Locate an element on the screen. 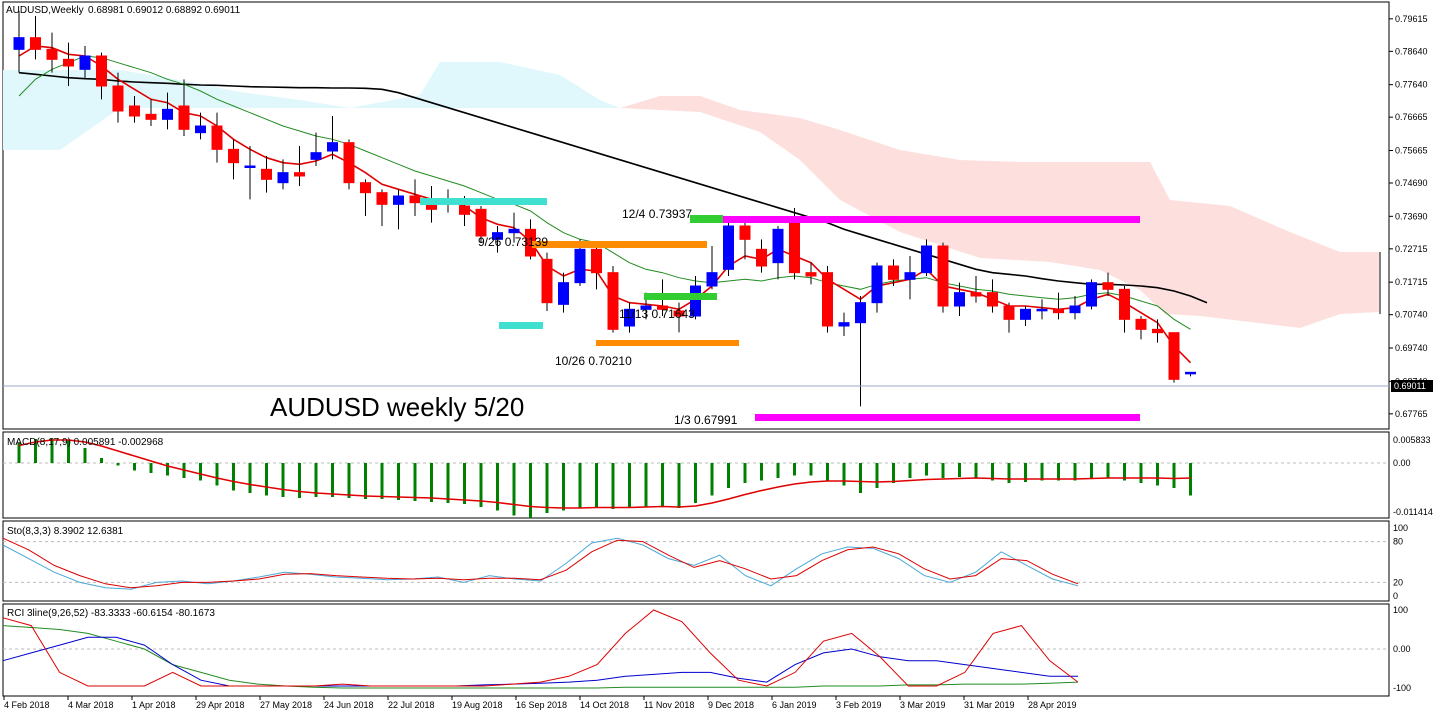 This screenshot has height=716, width=1436. date-tick-label: 6 Jan 2019 is located at coordinates (794, 705).